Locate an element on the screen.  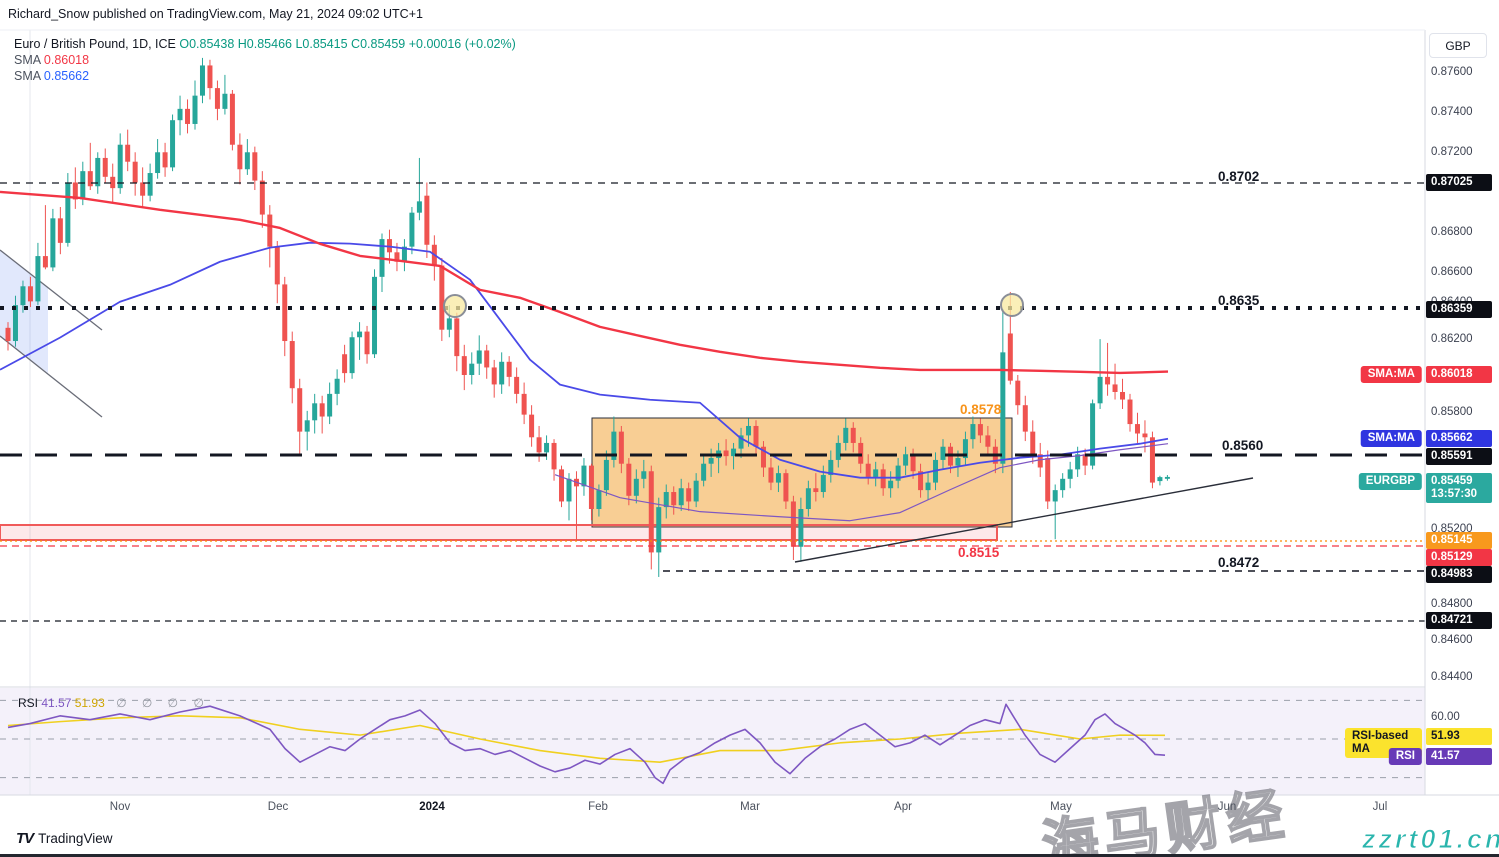
rsi-curve is located at coordinates (586, 744).